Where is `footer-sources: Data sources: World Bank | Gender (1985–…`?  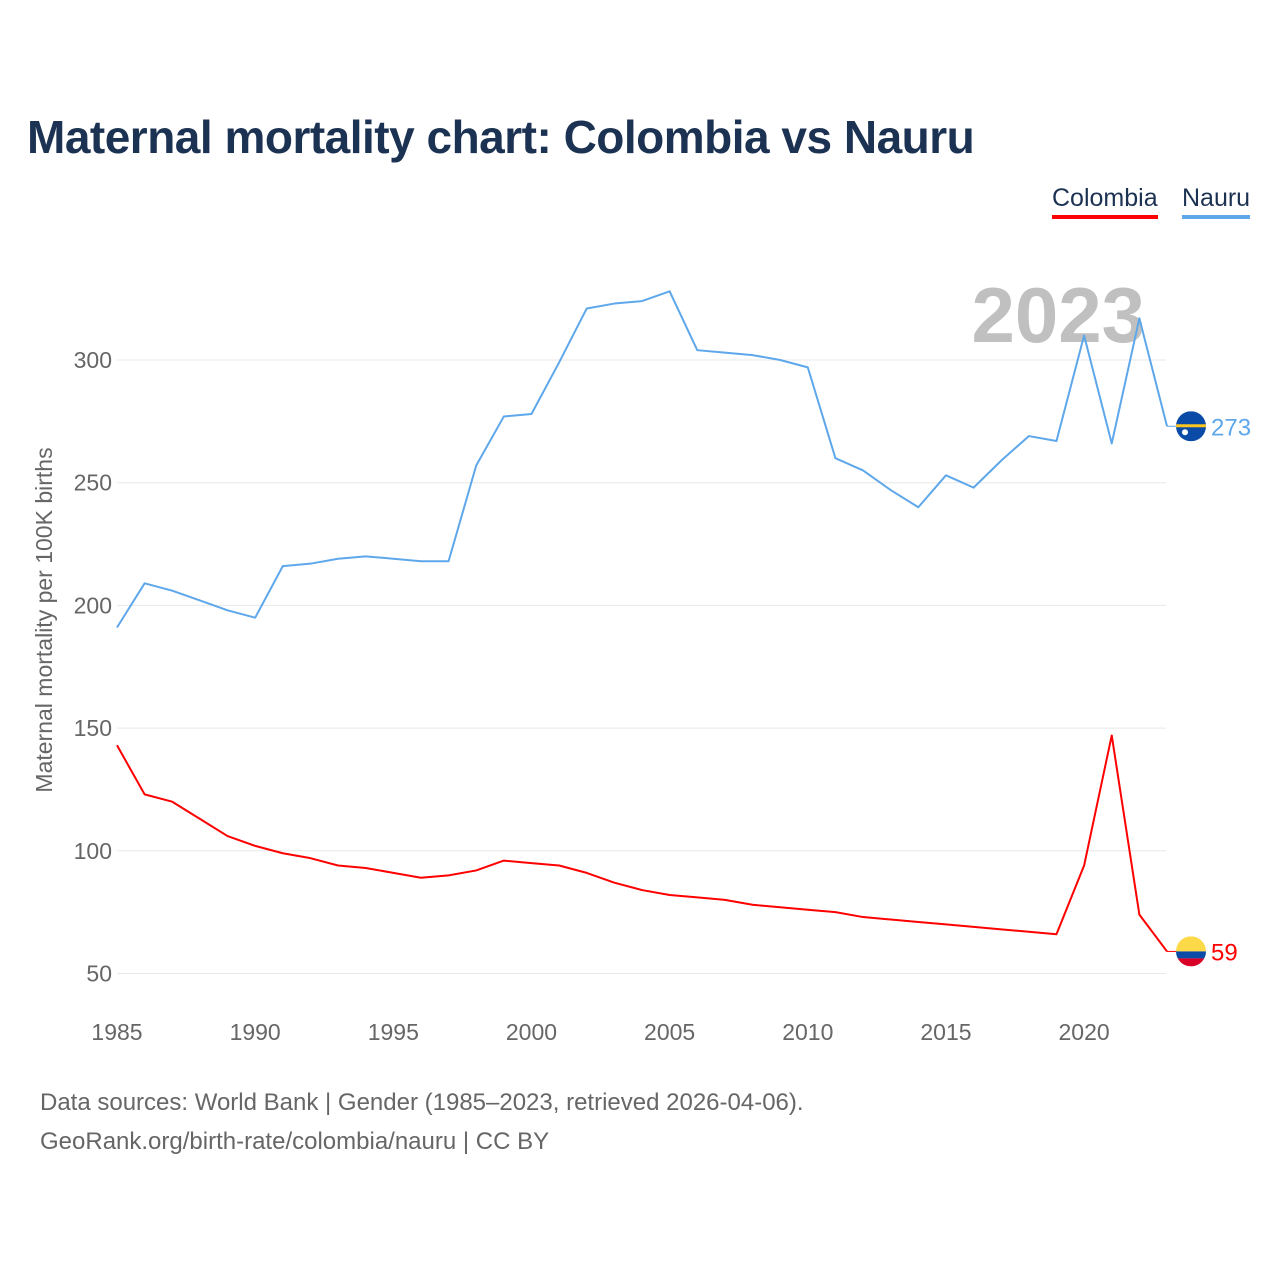
footer-sources: Data sources: World Bank | Gender (1985–… is located at coordinates (422, 1102).